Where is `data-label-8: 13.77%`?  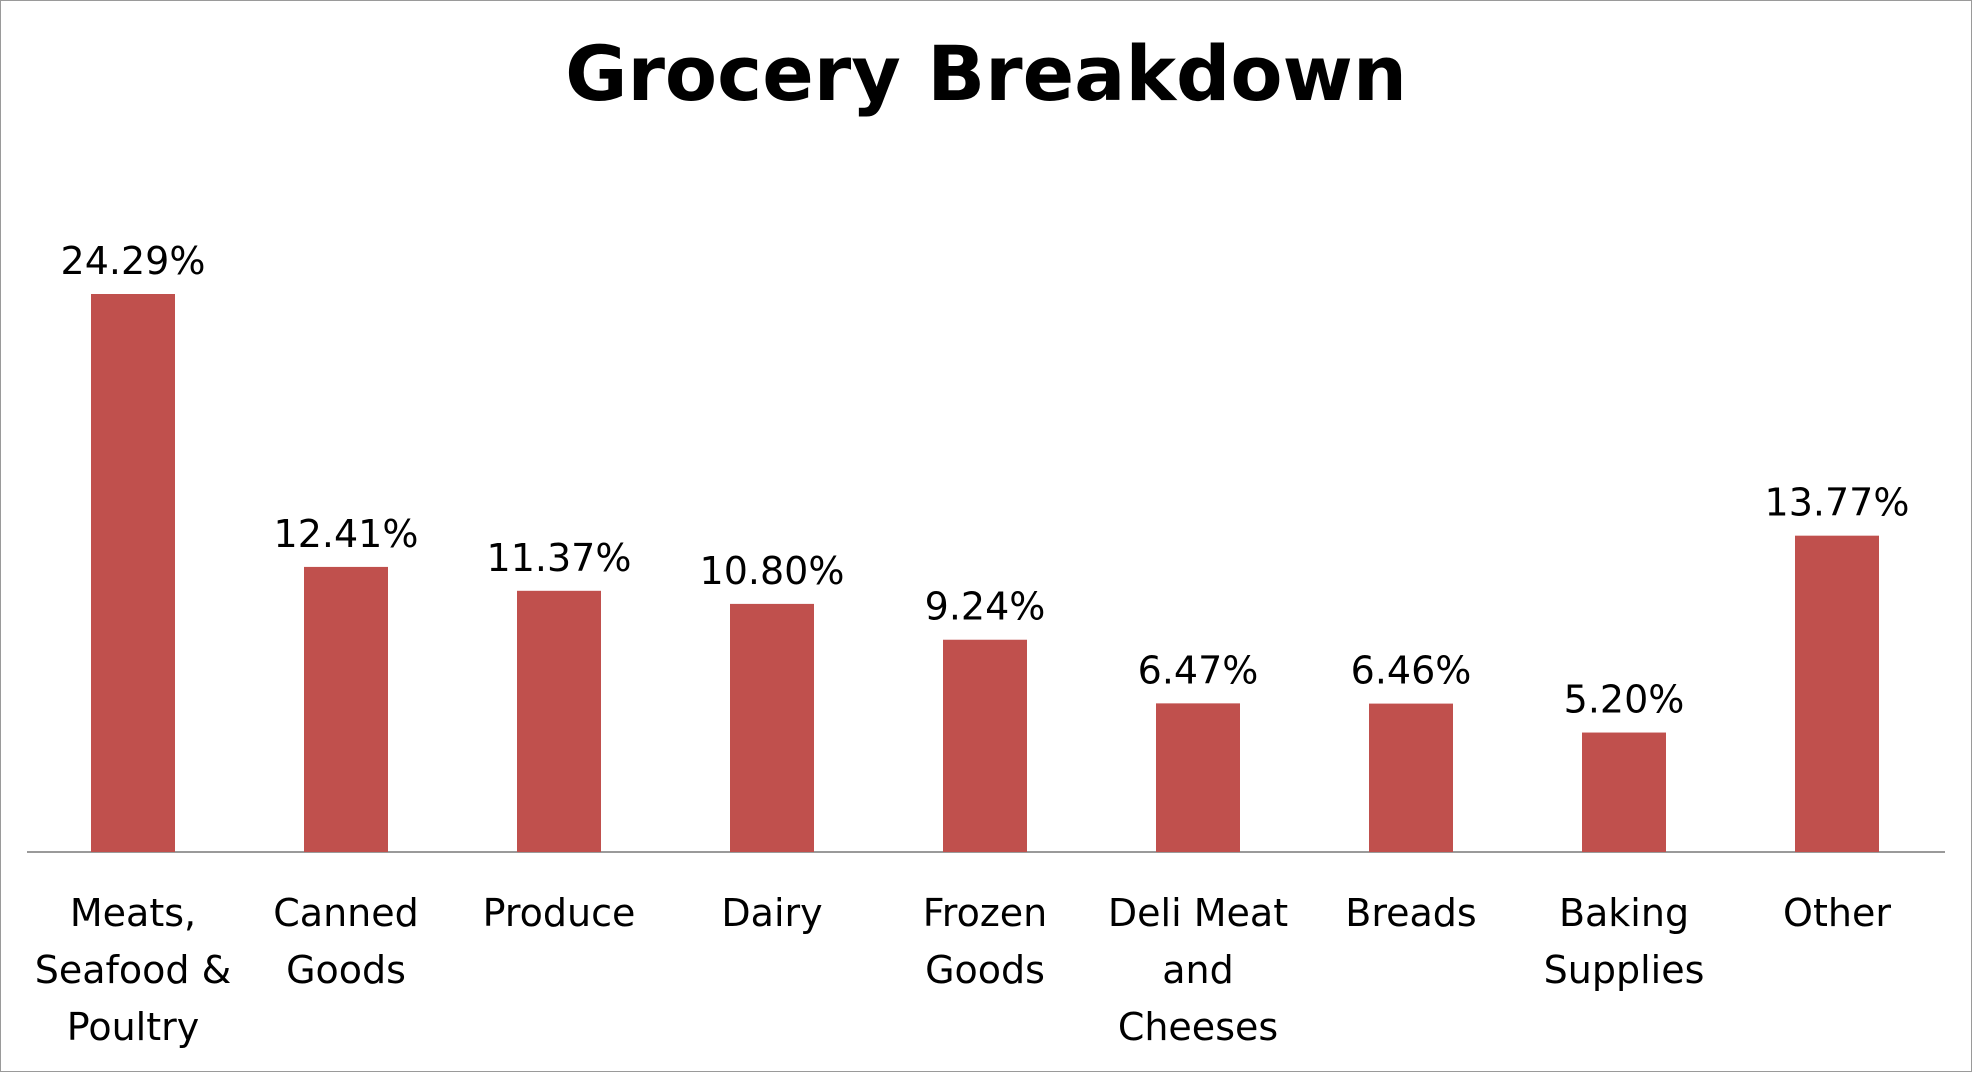 data-label-8: 13.77% is located at coordinates (1837, 503).